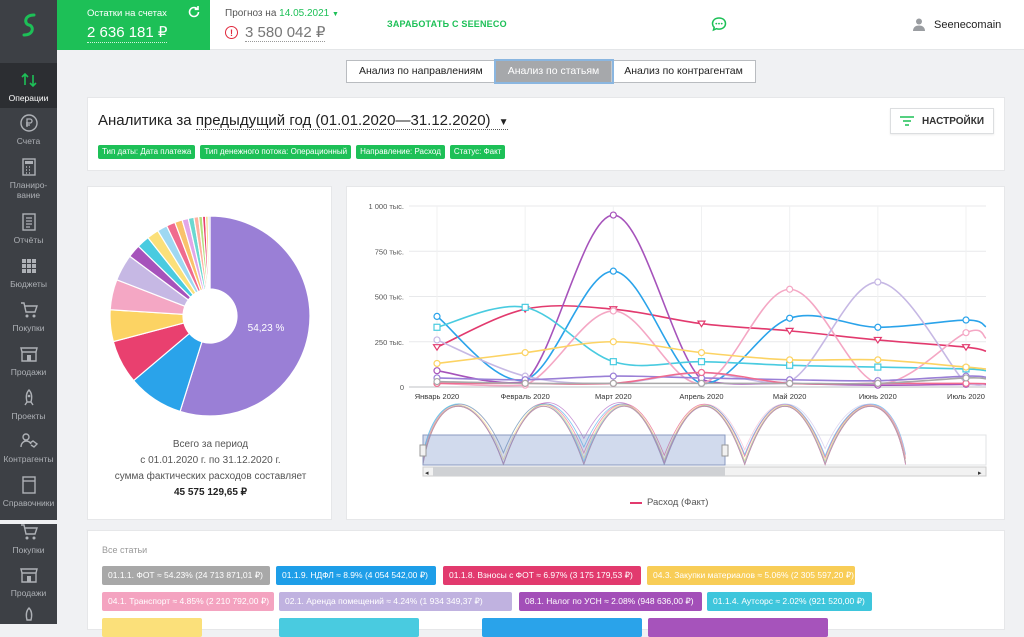 Image resolution: width=1024 pixels, height=637 pixels. What do you see at coordinates (427, 473) in the screenshot?
I see `scroll-left-icon: ◂` at bounding box center [427, 473].